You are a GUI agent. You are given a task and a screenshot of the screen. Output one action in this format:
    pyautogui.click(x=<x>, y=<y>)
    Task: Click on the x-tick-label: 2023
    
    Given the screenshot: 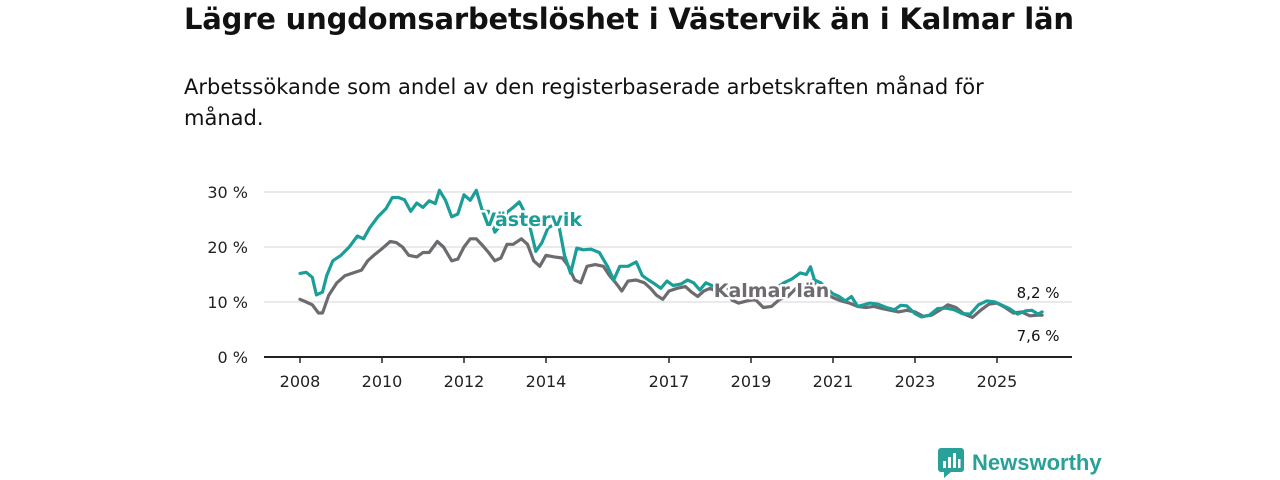 What is the action you would take?
    pyautogui.click(x=915, y=381)
    